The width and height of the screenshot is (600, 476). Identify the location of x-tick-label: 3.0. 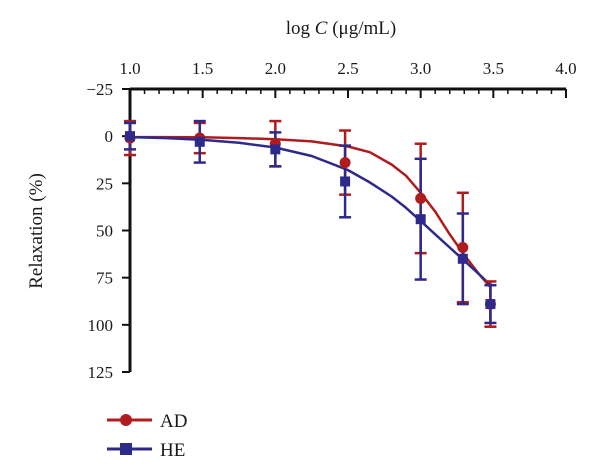
(420, 68).